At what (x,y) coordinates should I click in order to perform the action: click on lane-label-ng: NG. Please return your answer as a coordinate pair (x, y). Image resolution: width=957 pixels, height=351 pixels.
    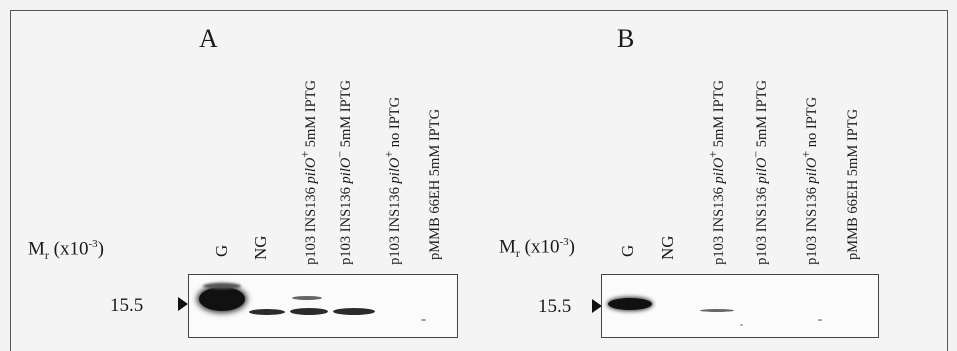
    Looking at the image, I should click on (260, 247).